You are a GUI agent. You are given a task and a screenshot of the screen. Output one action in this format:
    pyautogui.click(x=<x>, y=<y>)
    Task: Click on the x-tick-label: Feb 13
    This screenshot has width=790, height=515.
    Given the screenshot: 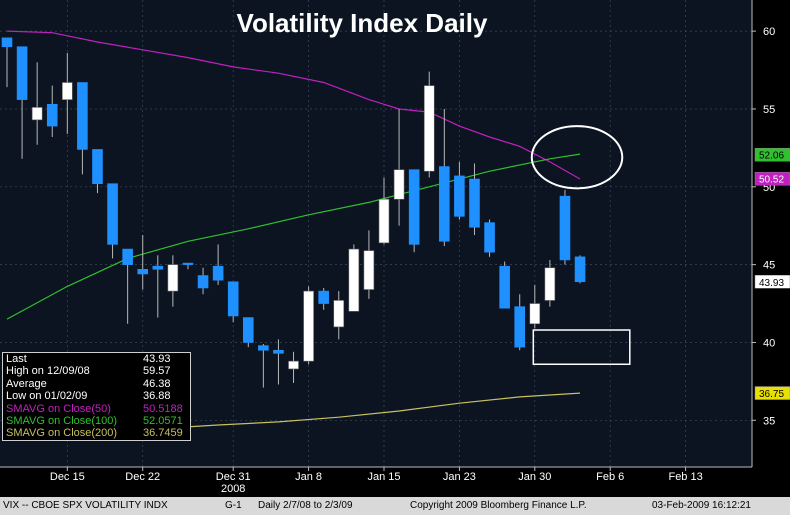 What is the action you would take?
    pyautogui.click(x=685, y=477)
    